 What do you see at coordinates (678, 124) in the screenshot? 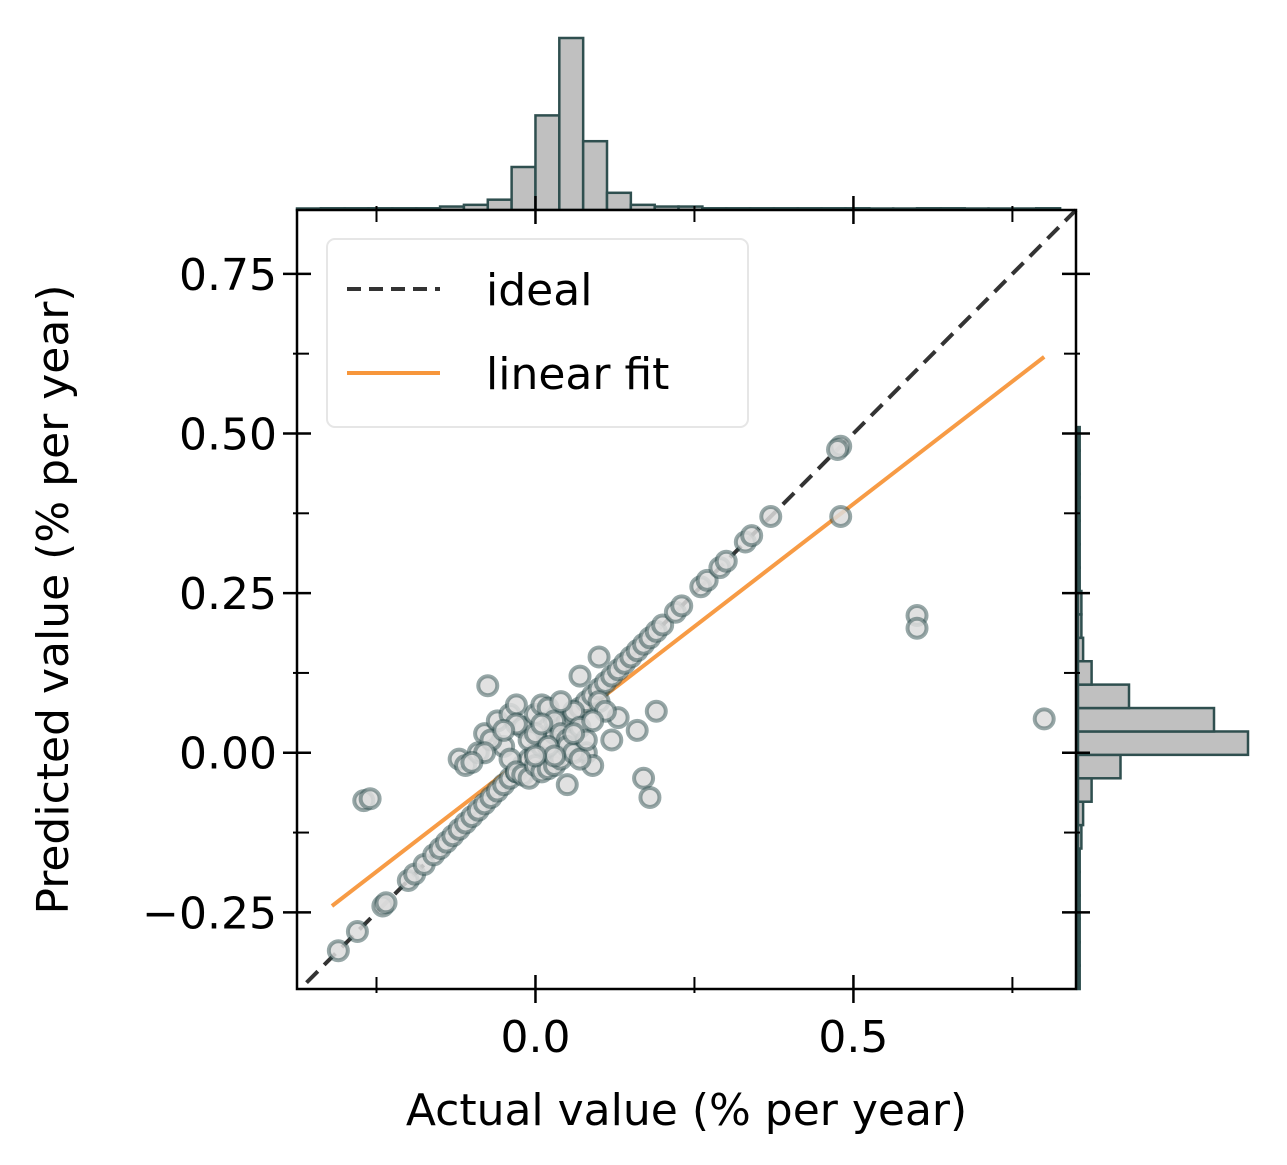
I see `top-marginal-histogram` at bounding box center [678, 124].